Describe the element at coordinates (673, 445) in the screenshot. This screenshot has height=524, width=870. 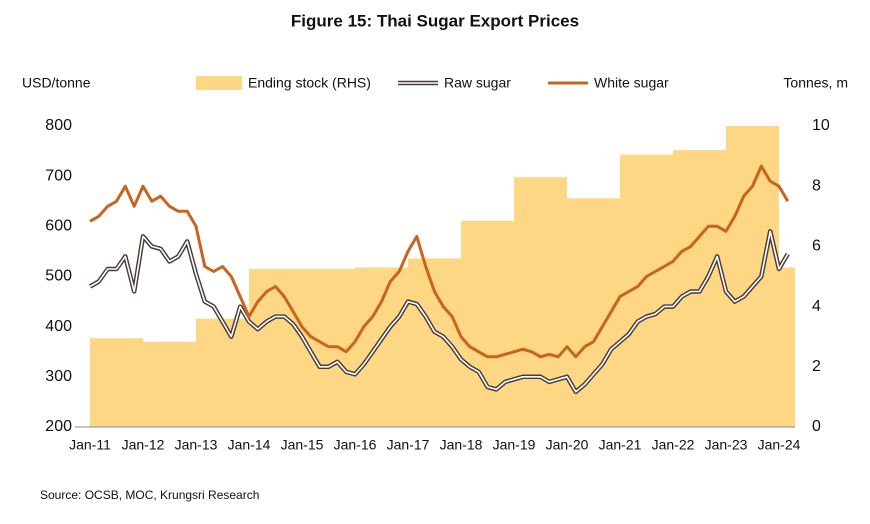
I see `x-tick-label: Jan-22` at that location.